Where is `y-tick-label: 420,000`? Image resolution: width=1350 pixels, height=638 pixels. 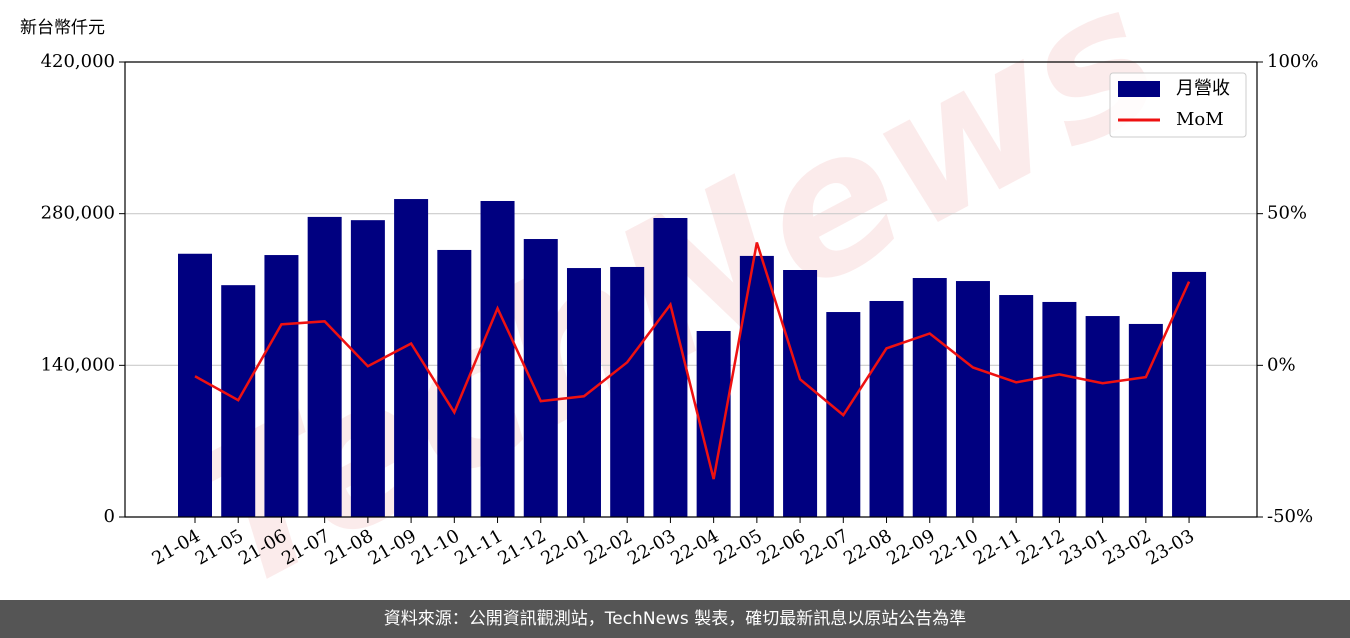 y-tick-label: 420,000 is located at coordinates (78, 61).